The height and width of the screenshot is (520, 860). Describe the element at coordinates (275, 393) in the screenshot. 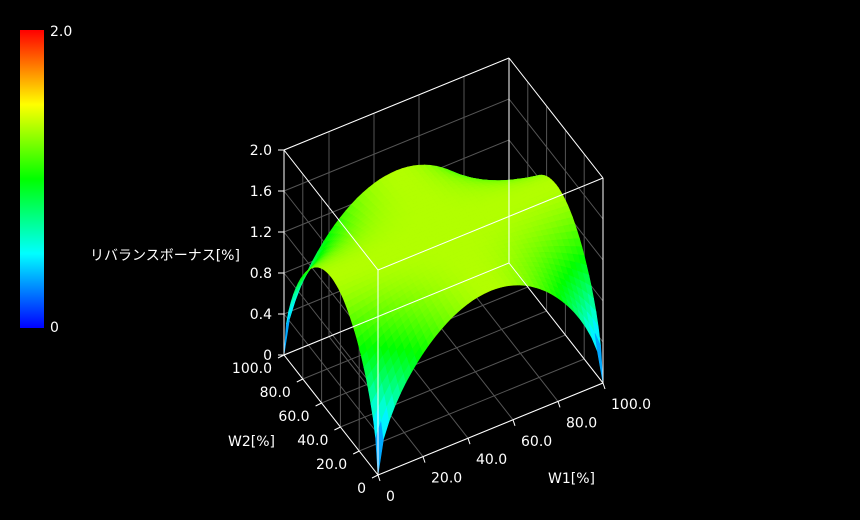

I see `y-tick-label: 80.0` at that location.